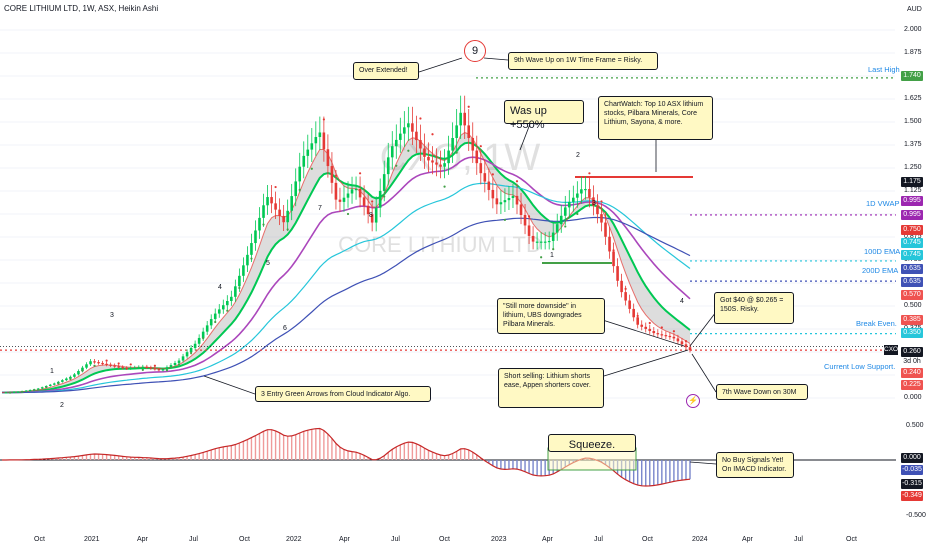 The width and height of the screenshot is (932, 550). Describe the element at coordinates (285, 328) in the screenshot. I see `wave-label: 6` at that location.